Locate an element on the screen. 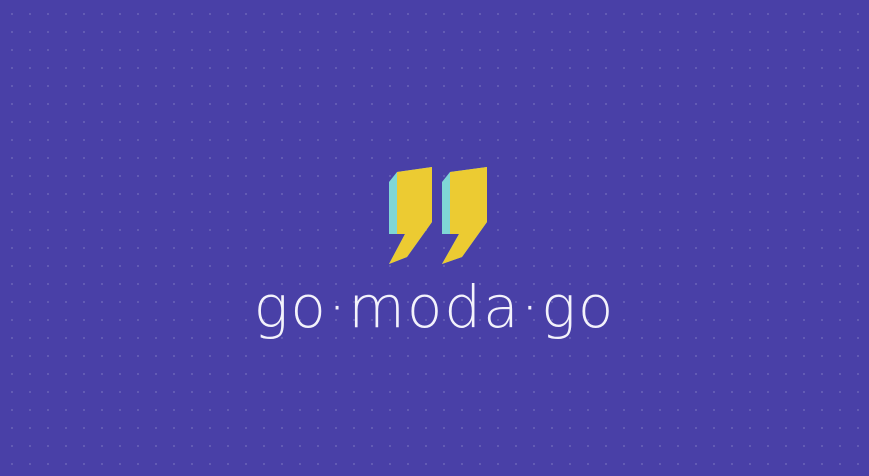  brand-wordmark: go·moda·go is located at coordinates (434, 307).